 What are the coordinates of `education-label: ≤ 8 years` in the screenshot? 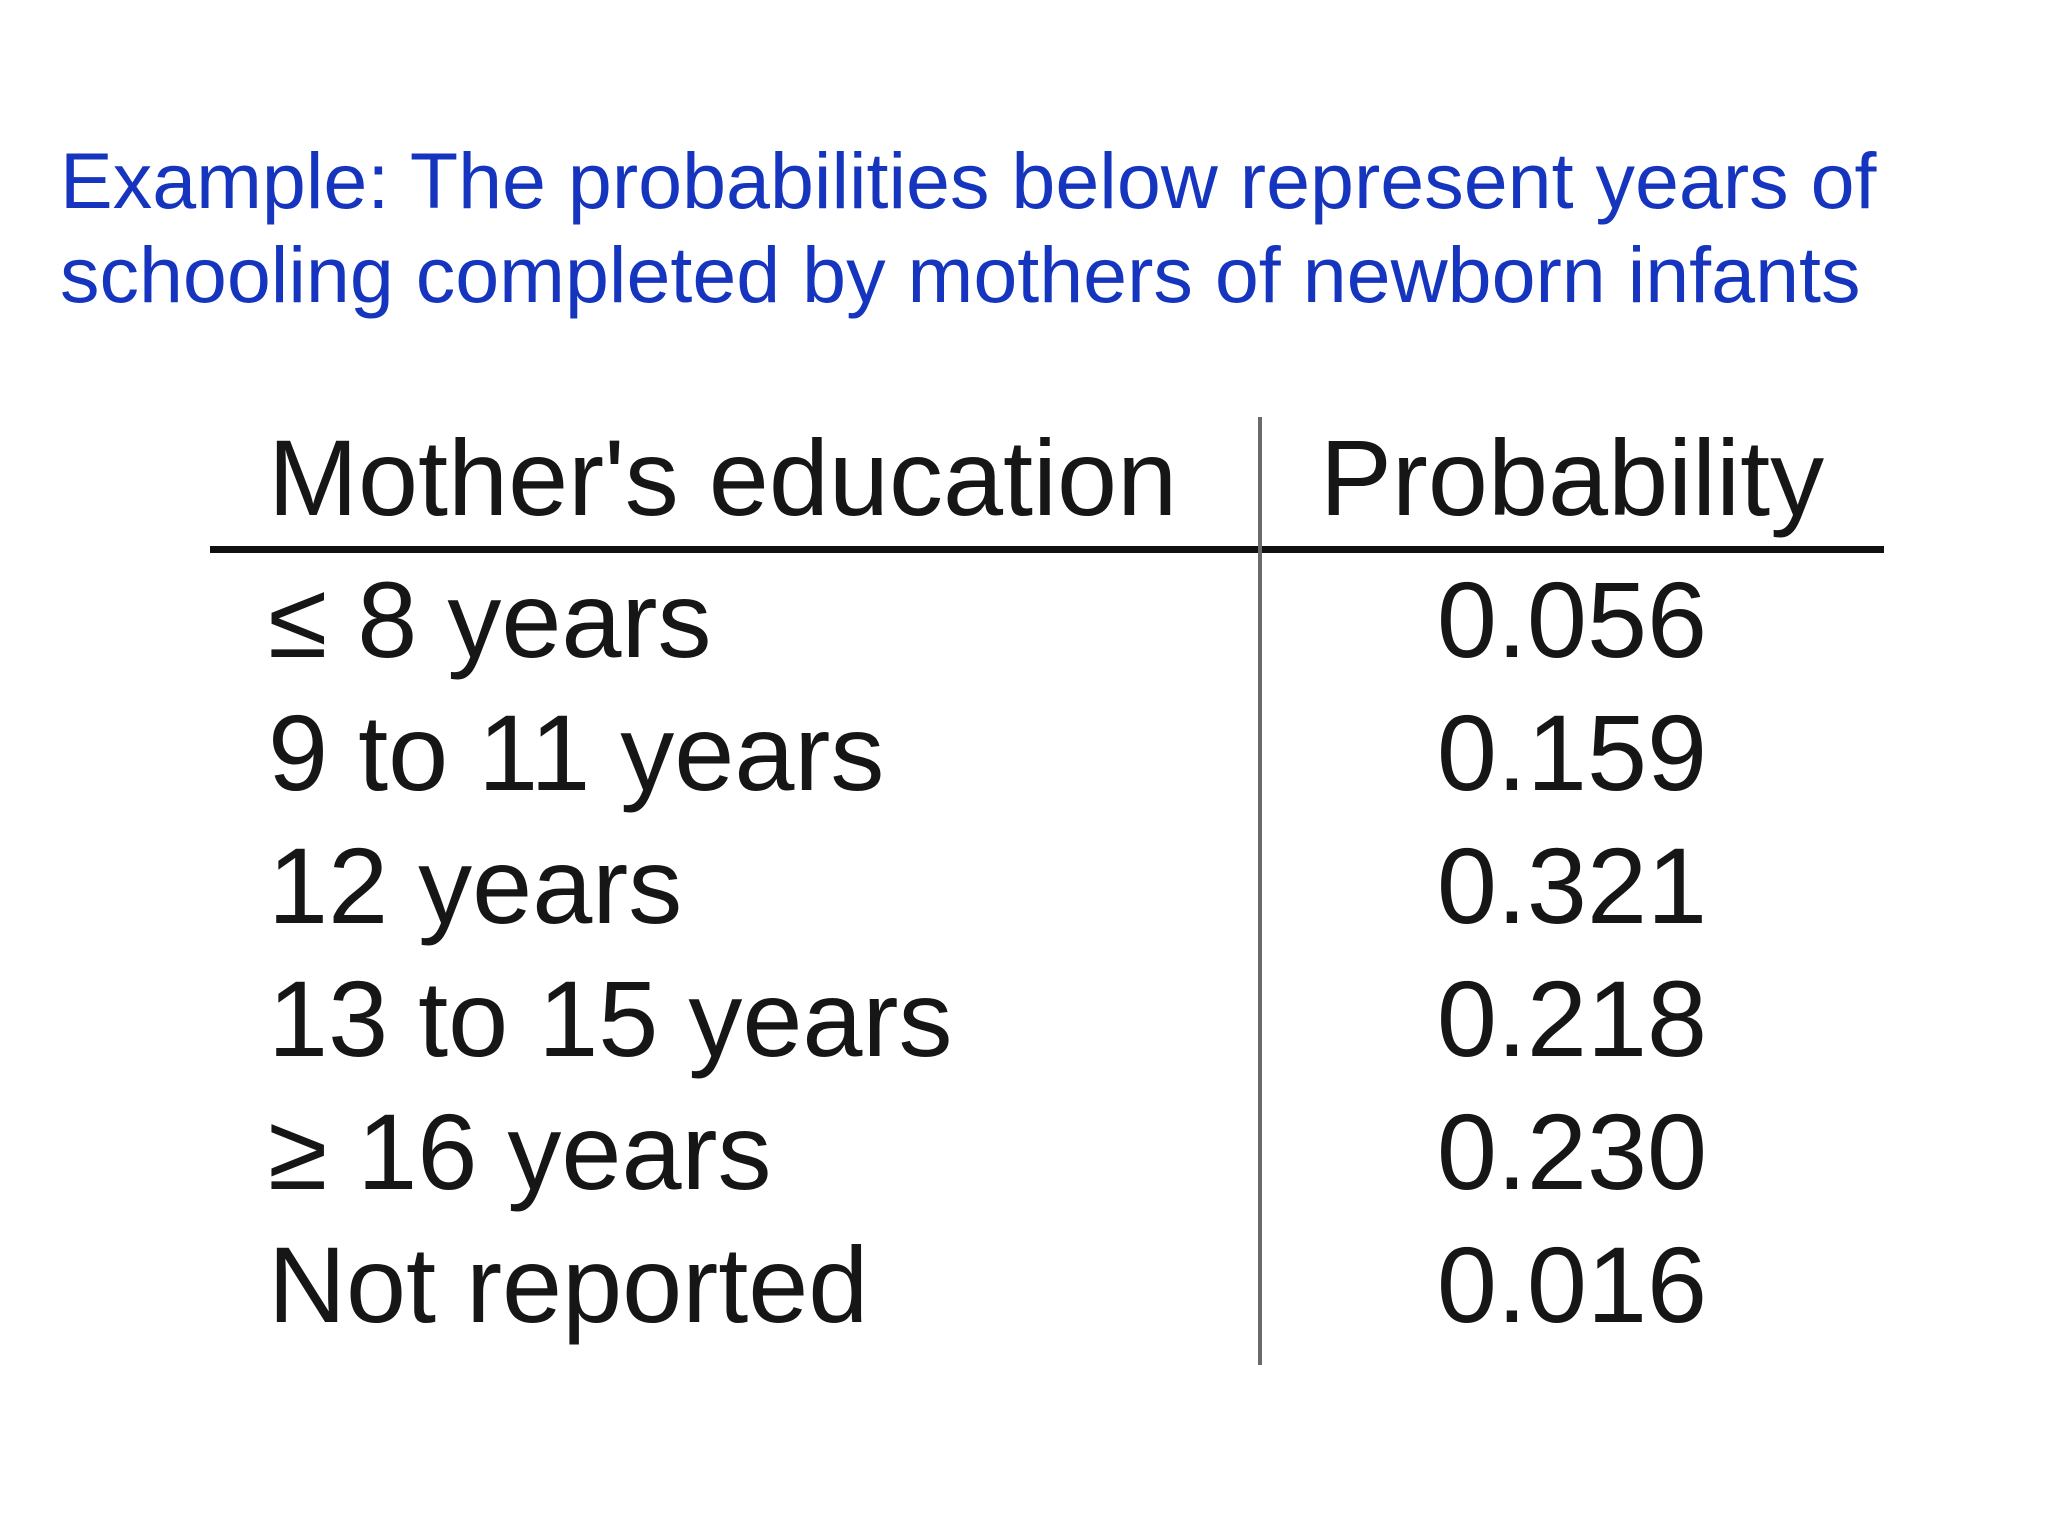 It's located at (490, 619).